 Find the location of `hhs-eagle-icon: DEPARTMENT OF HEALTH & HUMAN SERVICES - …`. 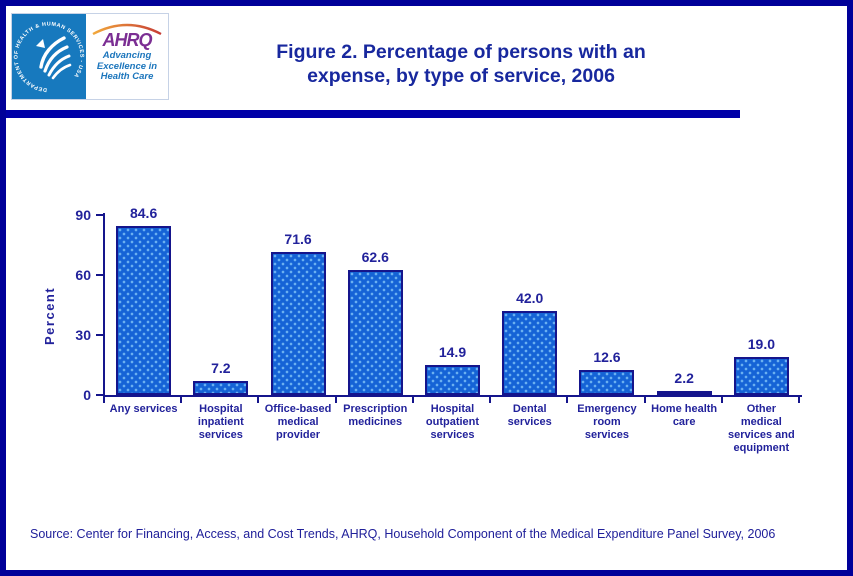

hhs-eagle-icon: DEPARTMENT OF HEALTH & HUMAN SERVICES - … is located at coordinates (49, 56).